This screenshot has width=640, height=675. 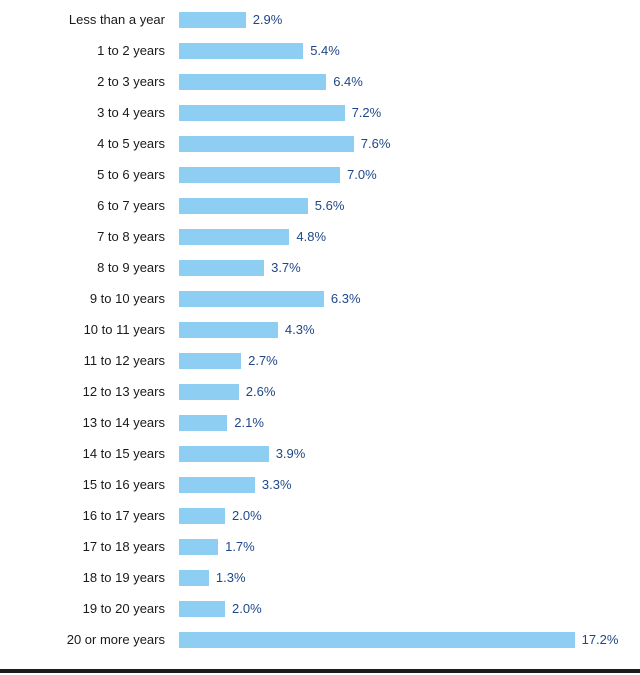 What do you see at coordinates (124, 360) in the screenshot?
I see `category-label: 11 to 12 years` at bounding box center [124, 360].